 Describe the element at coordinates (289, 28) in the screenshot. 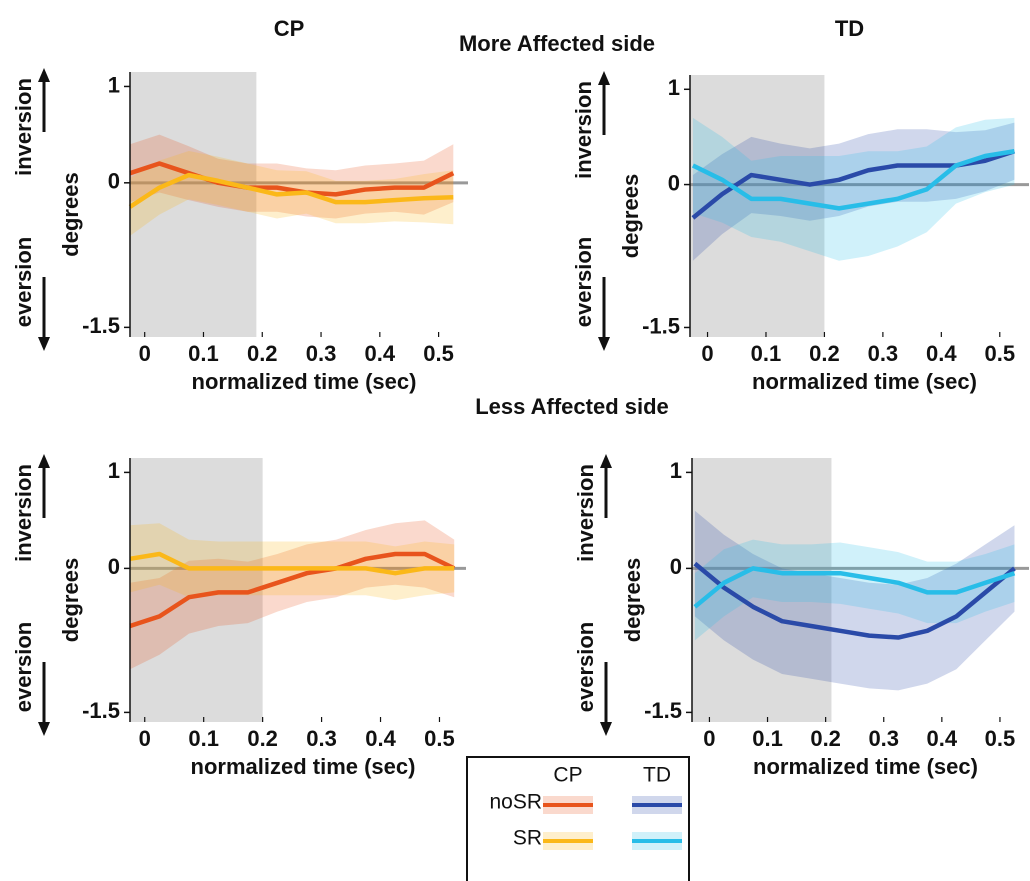

I see `panel-title: CP` at that location.